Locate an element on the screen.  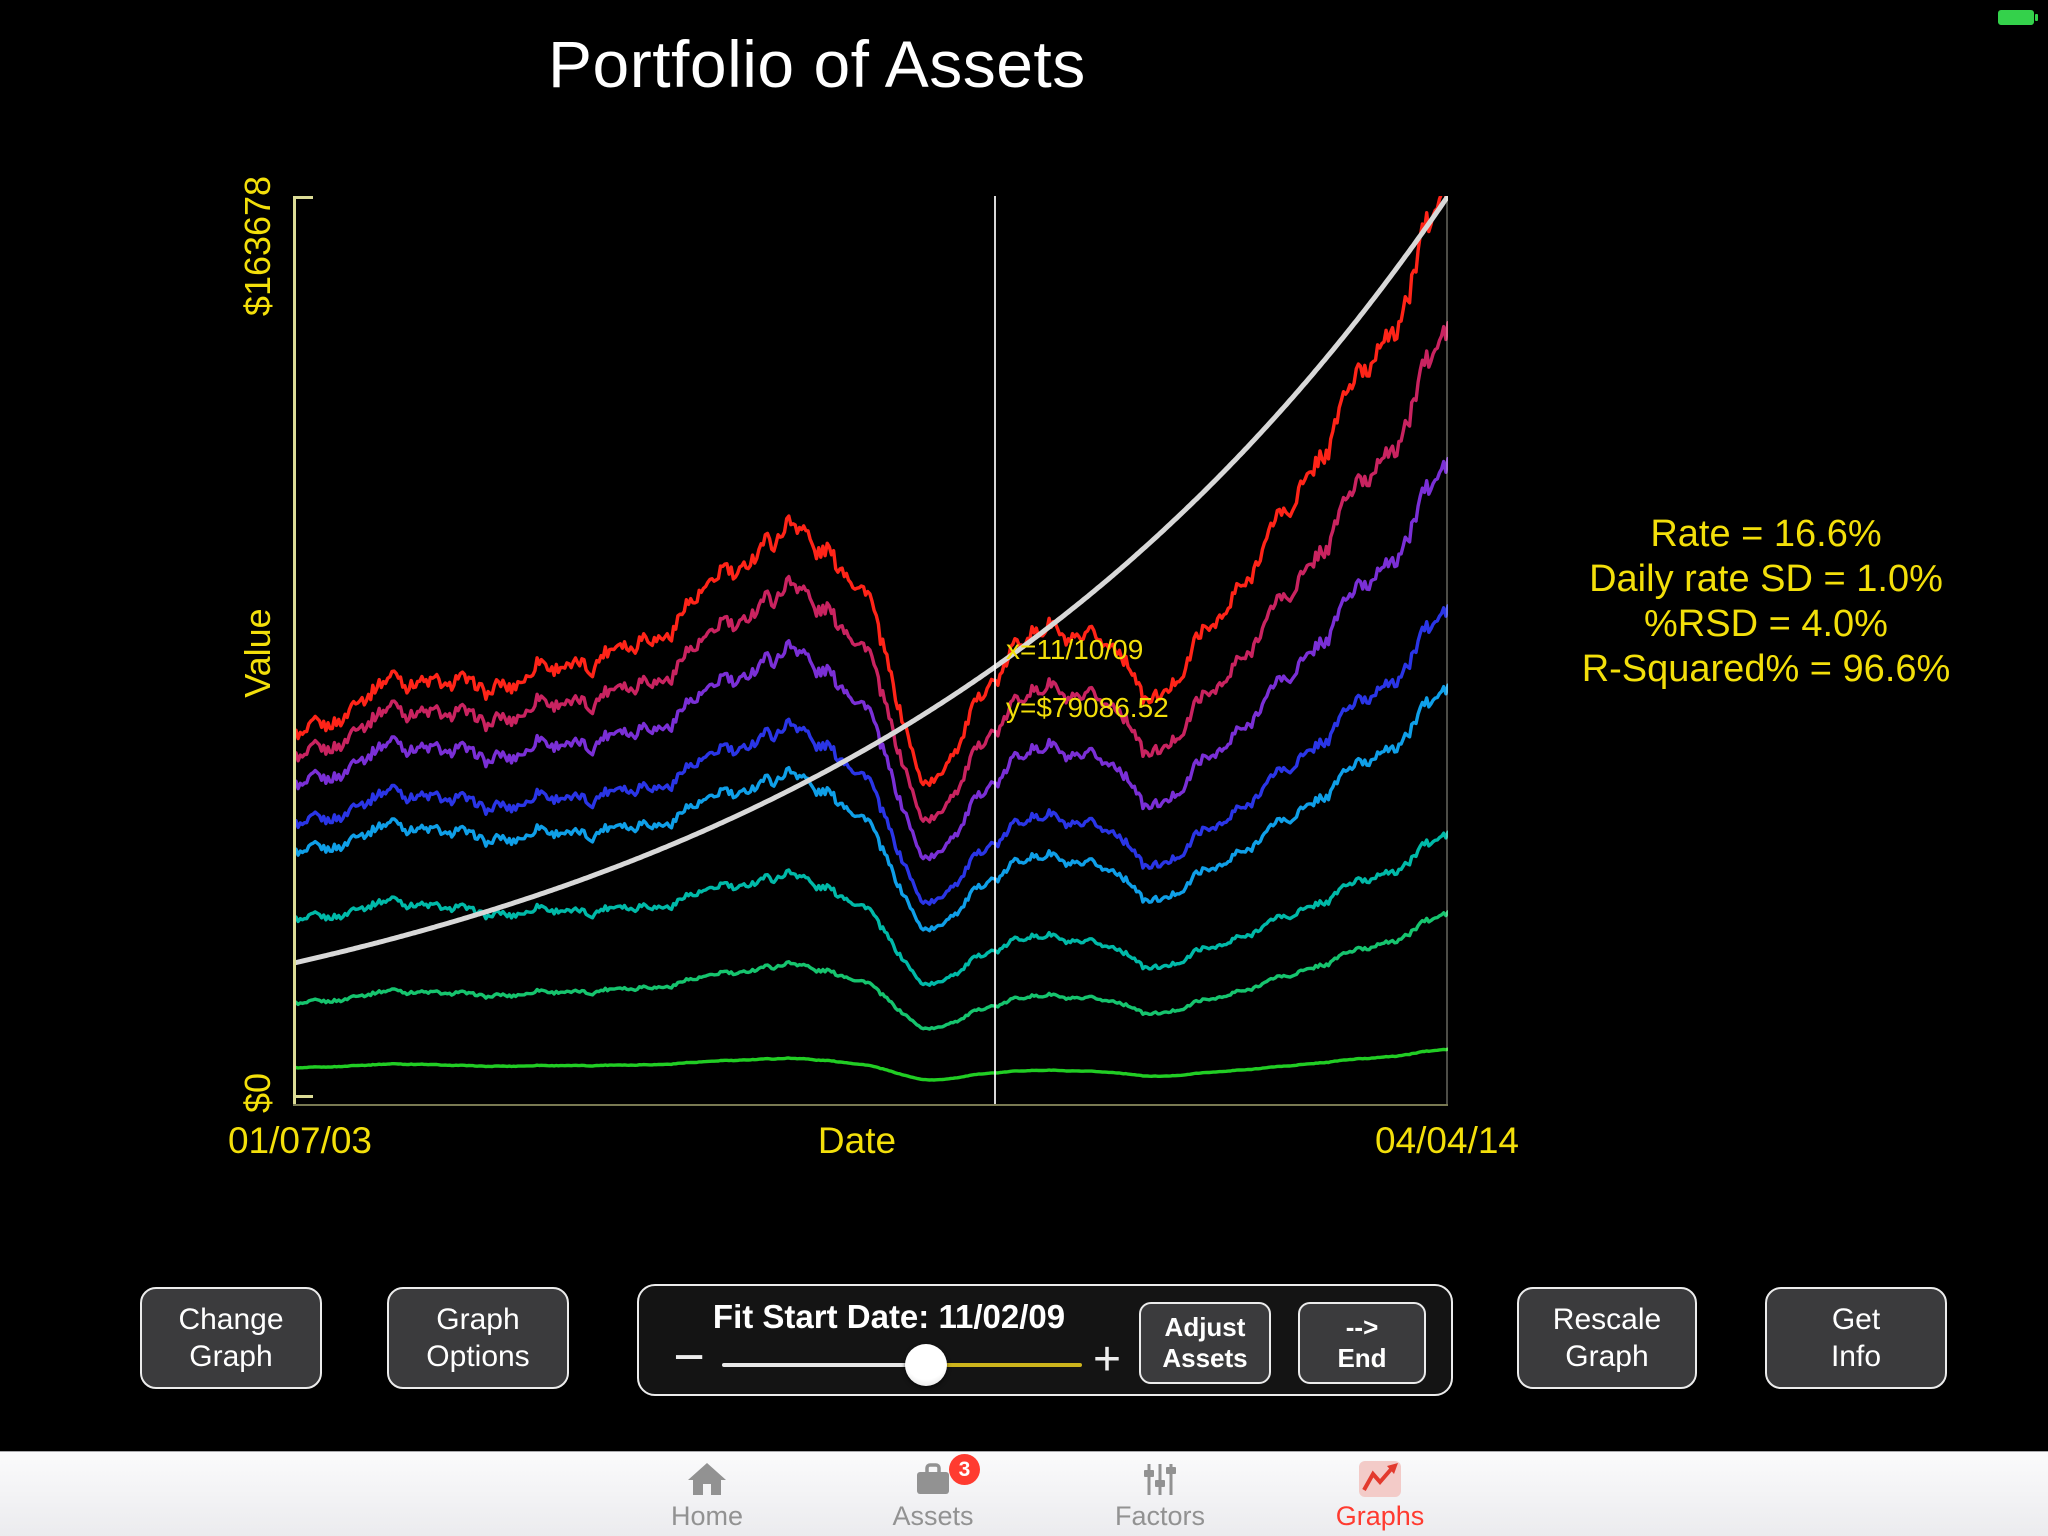
rescale-graph-label-2: Graph is located at coordinates (1607, 1356).